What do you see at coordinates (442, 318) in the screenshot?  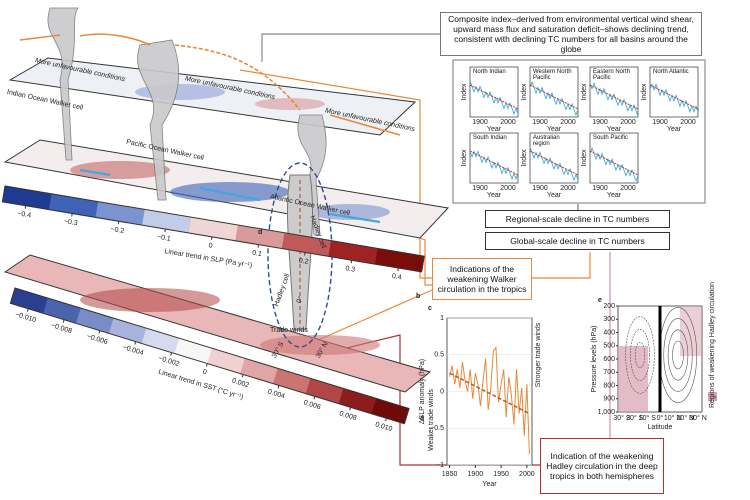 I see `y-tick-label: 1` at bounding box center [442, 318].